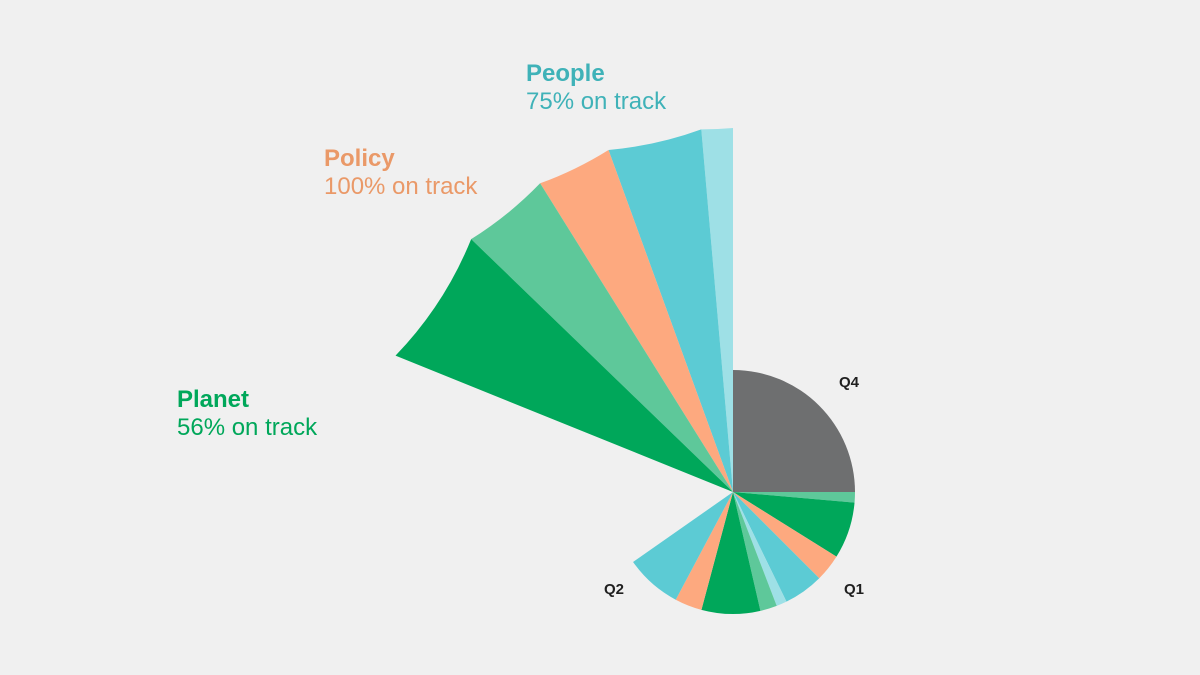  I want to click on policy-status: 100% on track, so click(401, 186).